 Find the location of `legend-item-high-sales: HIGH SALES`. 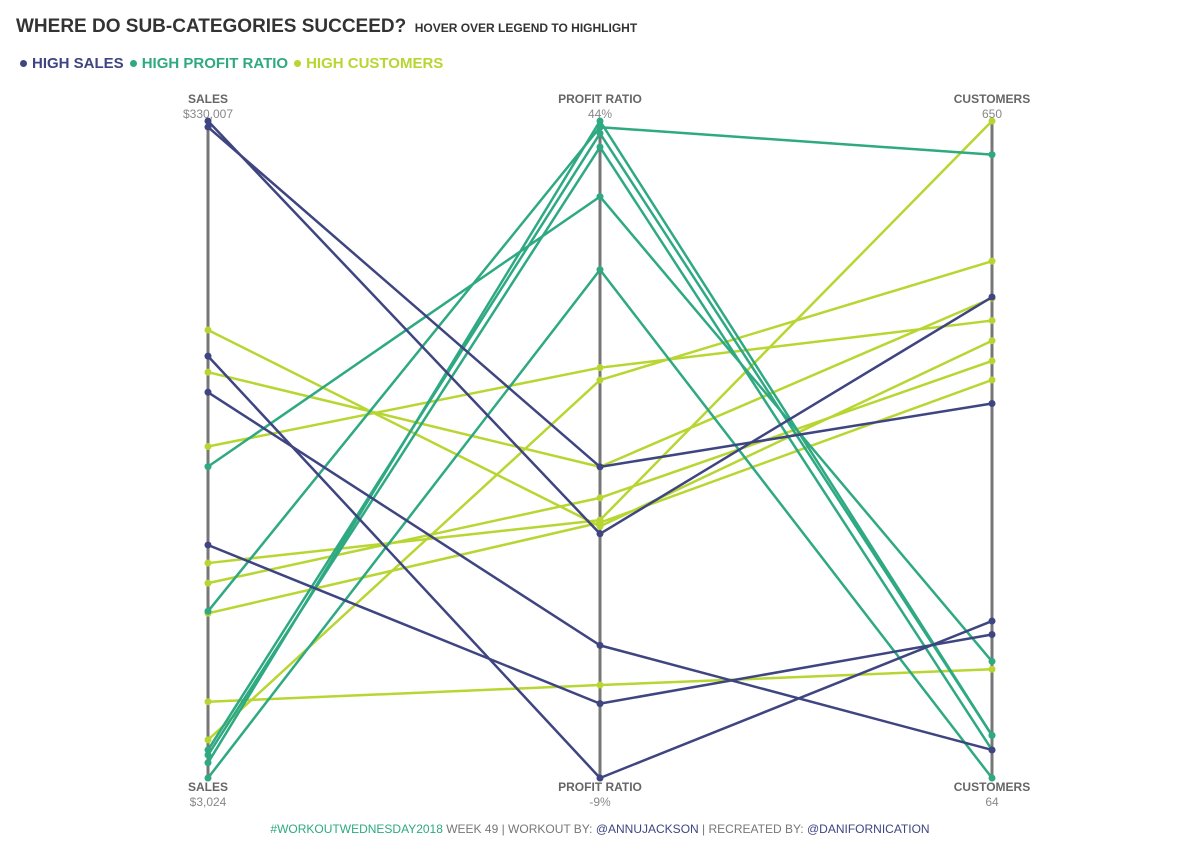

legend-item-high-sales: HIGH SALES is located at coordinates (72, 63).